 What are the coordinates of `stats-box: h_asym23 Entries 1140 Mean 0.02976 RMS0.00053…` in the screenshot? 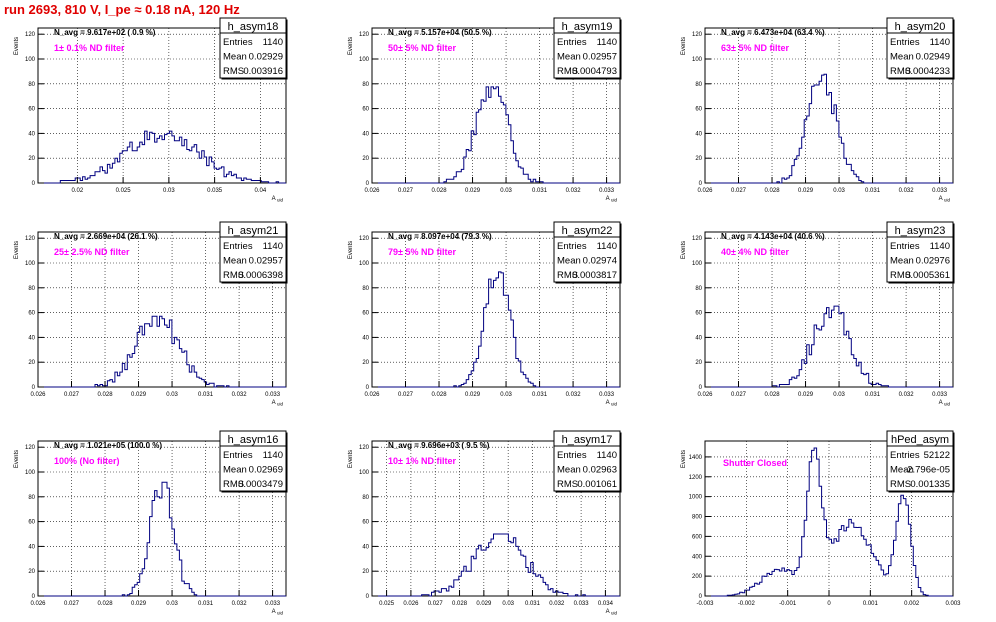 It's located at (920, 252).